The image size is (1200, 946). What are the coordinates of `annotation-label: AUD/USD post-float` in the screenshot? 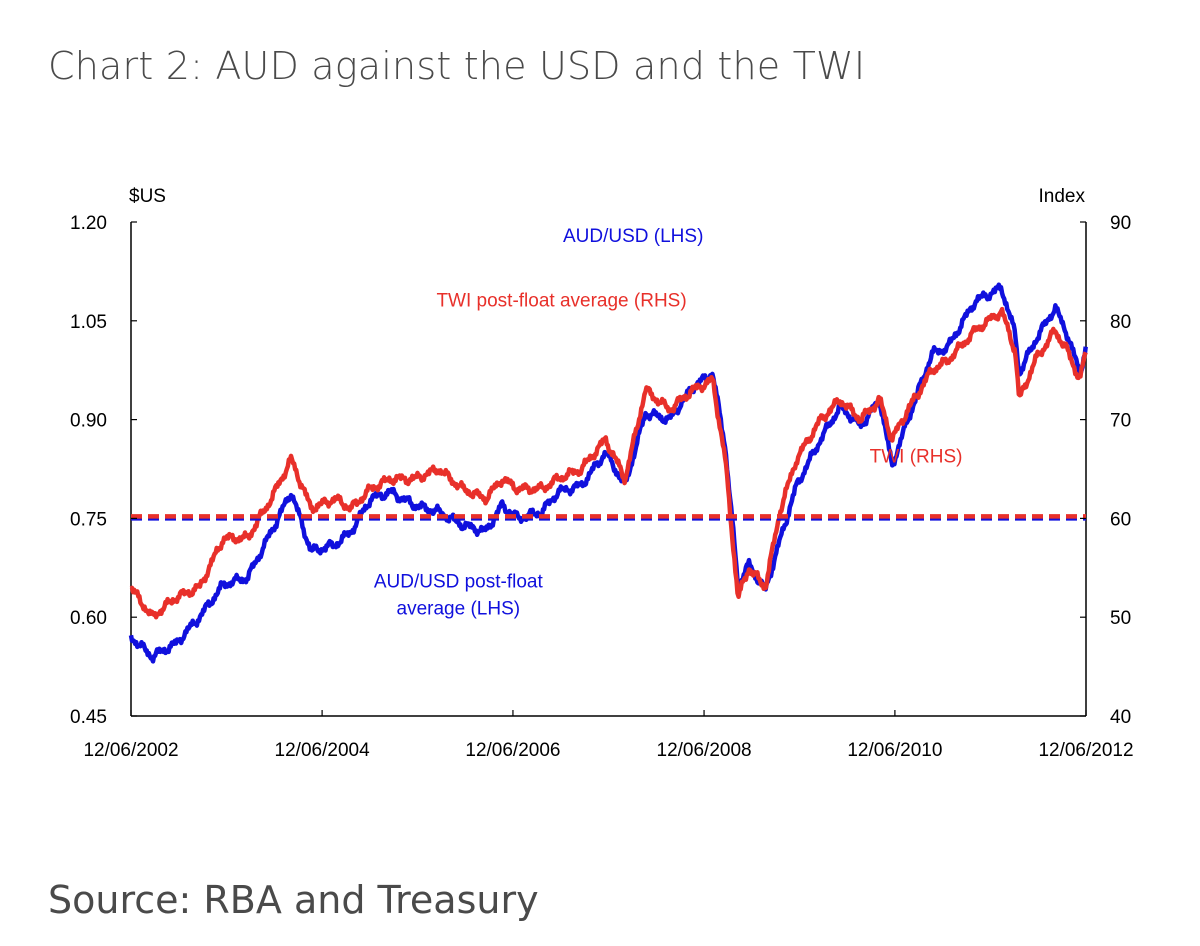 It's located at (459, 582).